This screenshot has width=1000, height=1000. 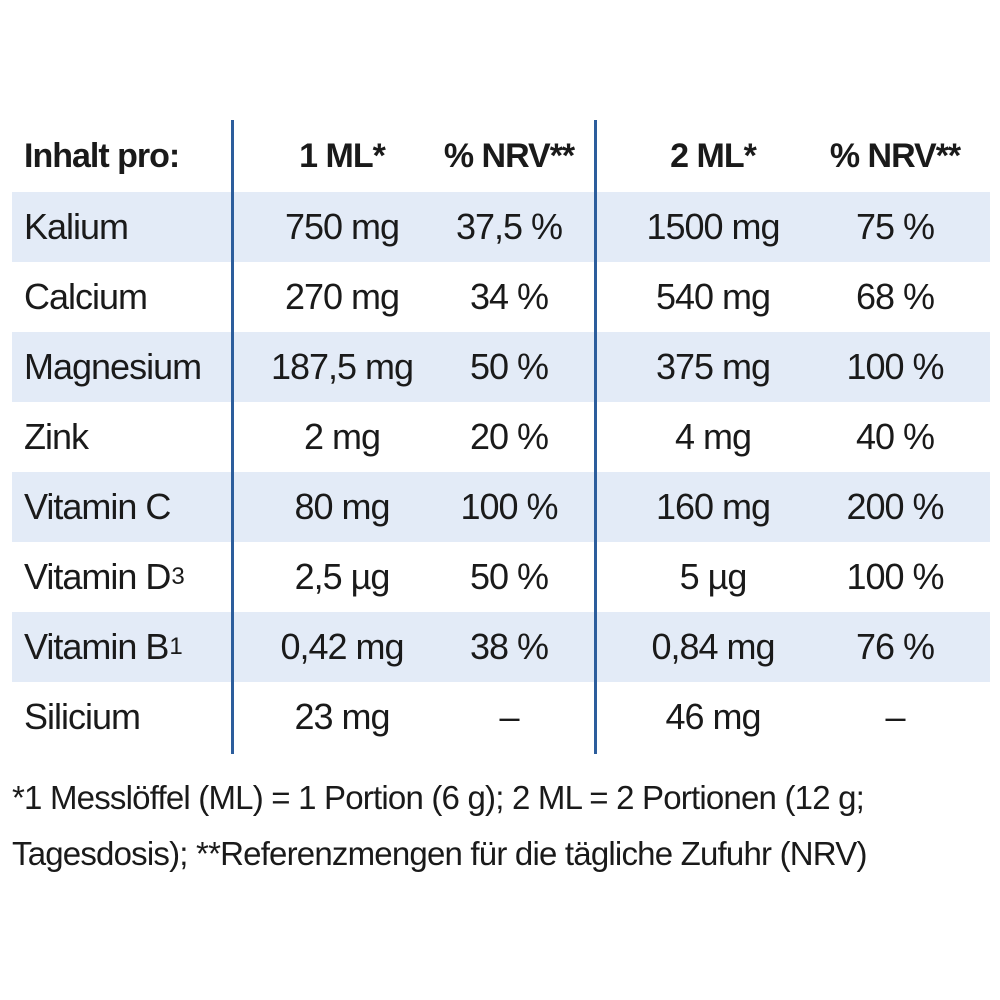 I want to click on table-row: Vitamin D 3 2,5 µg 50 % 5 µg 100 %, so click(x=501, y=577).